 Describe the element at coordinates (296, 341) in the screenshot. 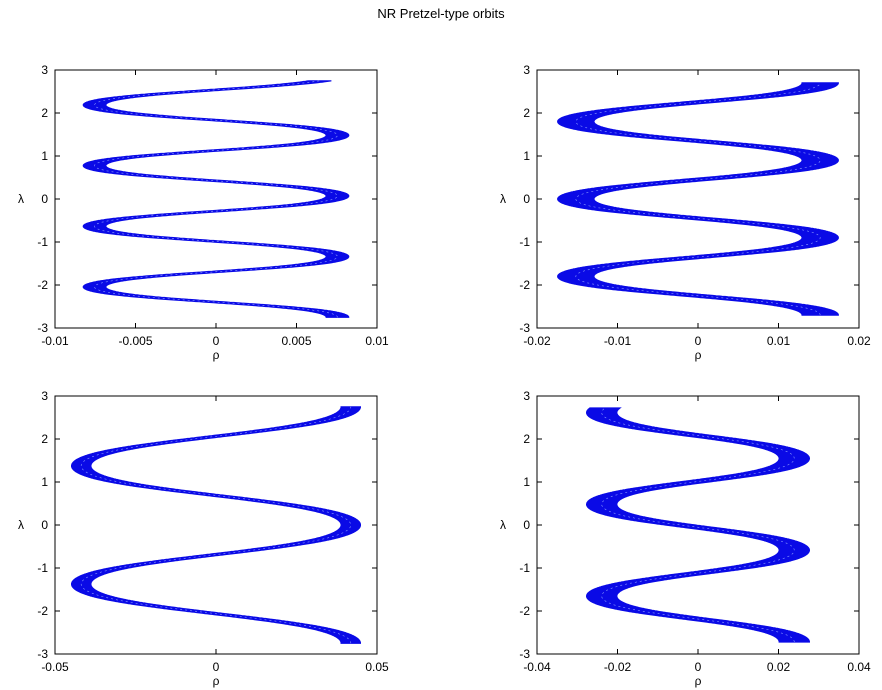

I see `x-tick-label: 0.005` at that location.